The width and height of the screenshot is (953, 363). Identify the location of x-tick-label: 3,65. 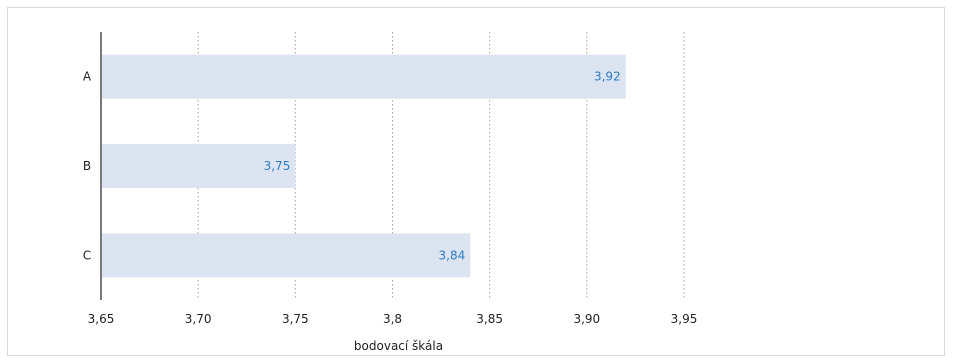
(101, 319).